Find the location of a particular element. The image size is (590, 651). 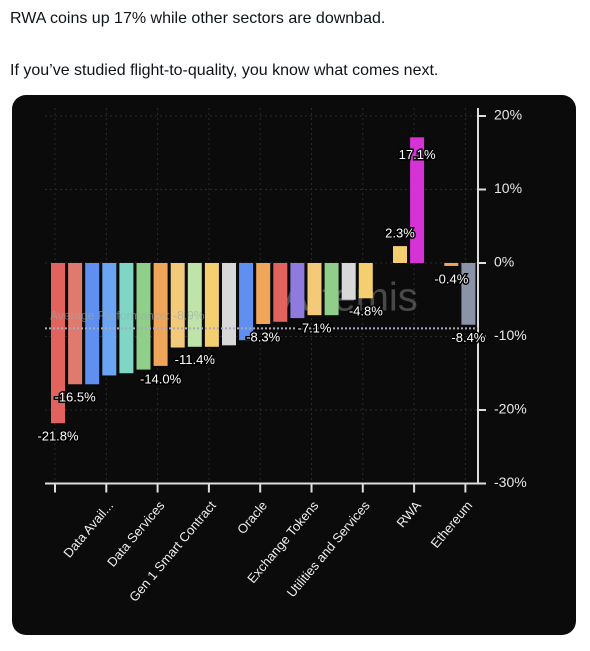

y-tick-label: -10% is located at coordinates (510, 335).